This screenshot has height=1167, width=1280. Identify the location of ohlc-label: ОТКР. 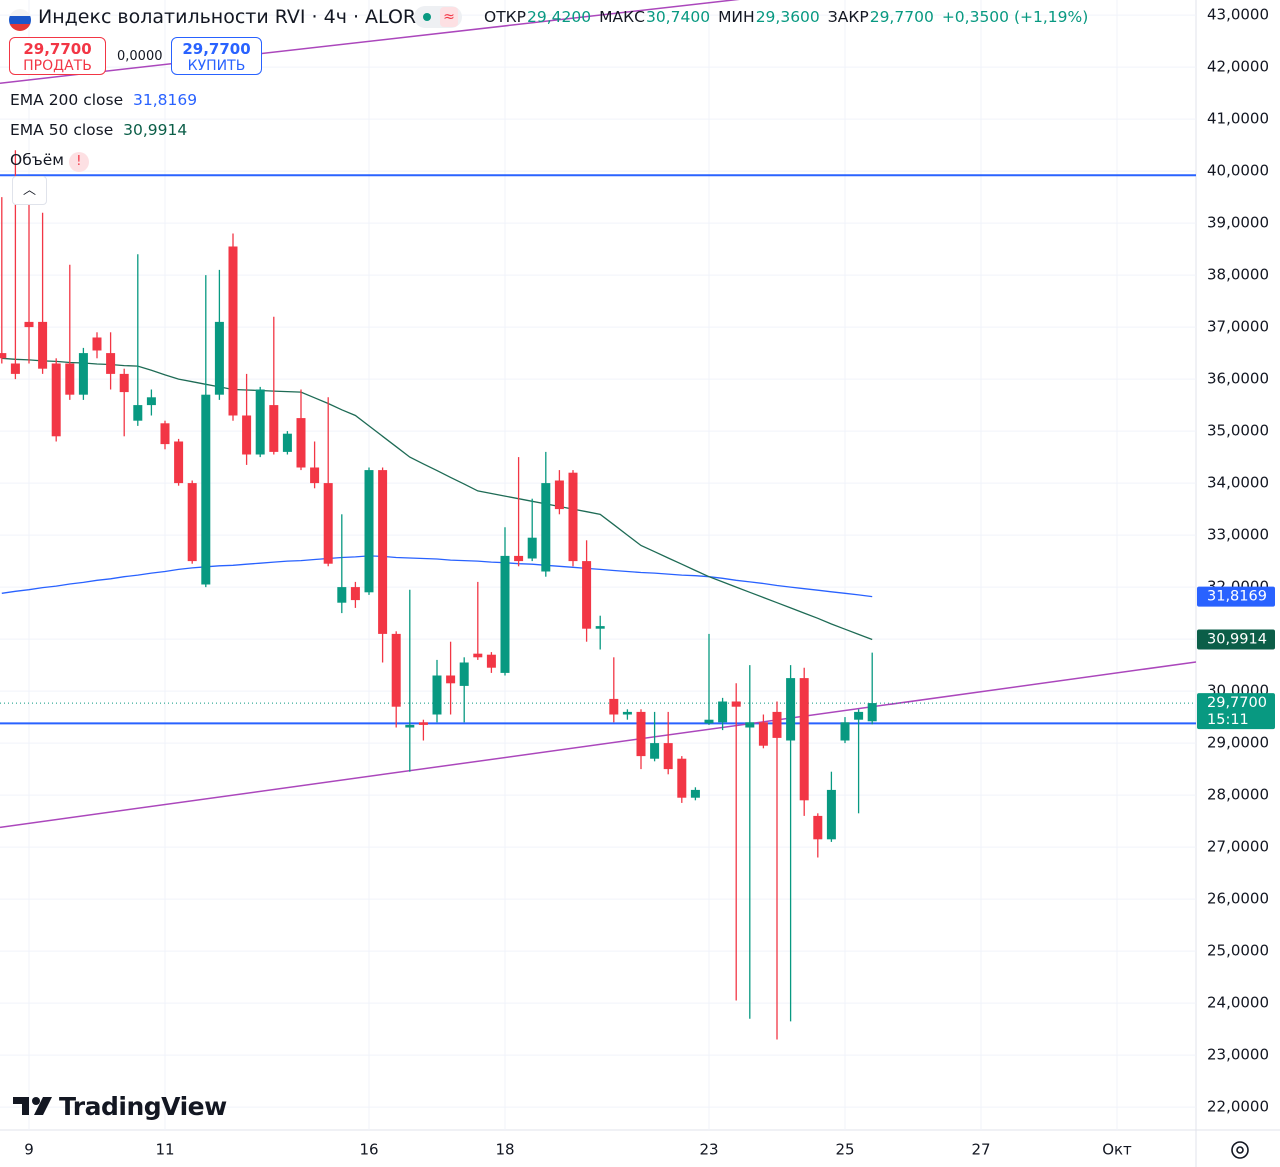
(505, 17).